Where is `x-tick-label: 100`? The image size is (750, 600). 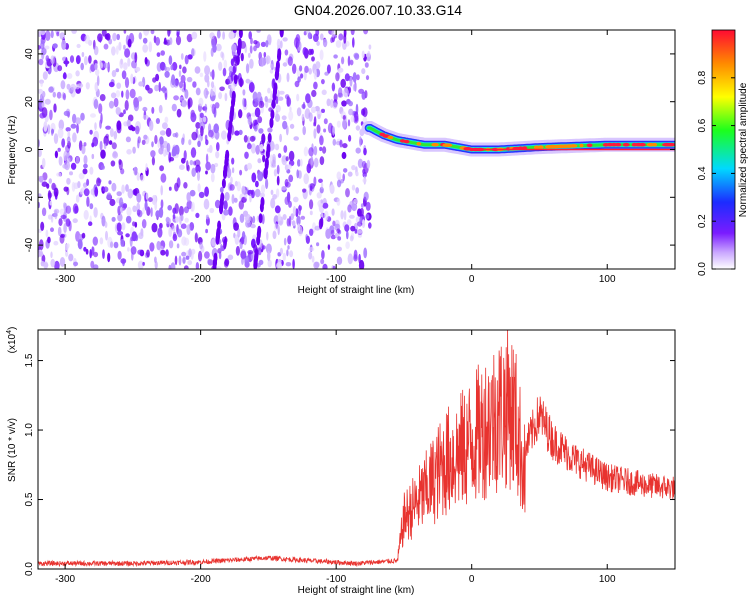 x-tick-label: 100 is located at coordinates (607, 579).